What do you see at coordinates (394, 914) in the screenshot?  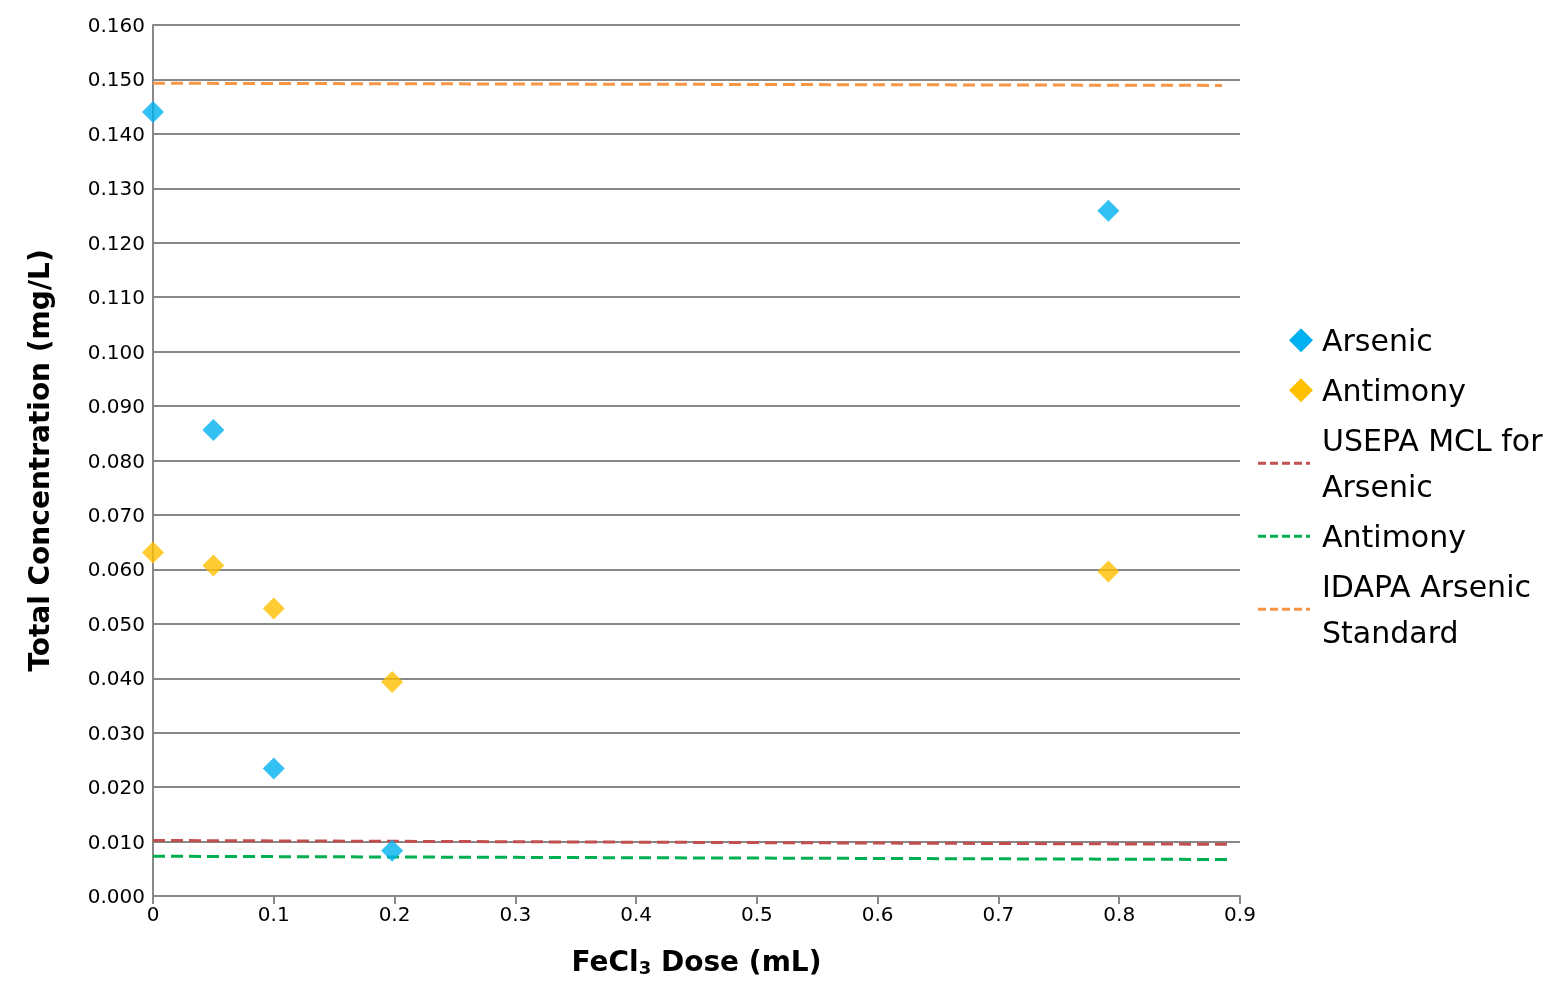 I see `x-tick-label: 0.2` at bounding box center [394, 914].